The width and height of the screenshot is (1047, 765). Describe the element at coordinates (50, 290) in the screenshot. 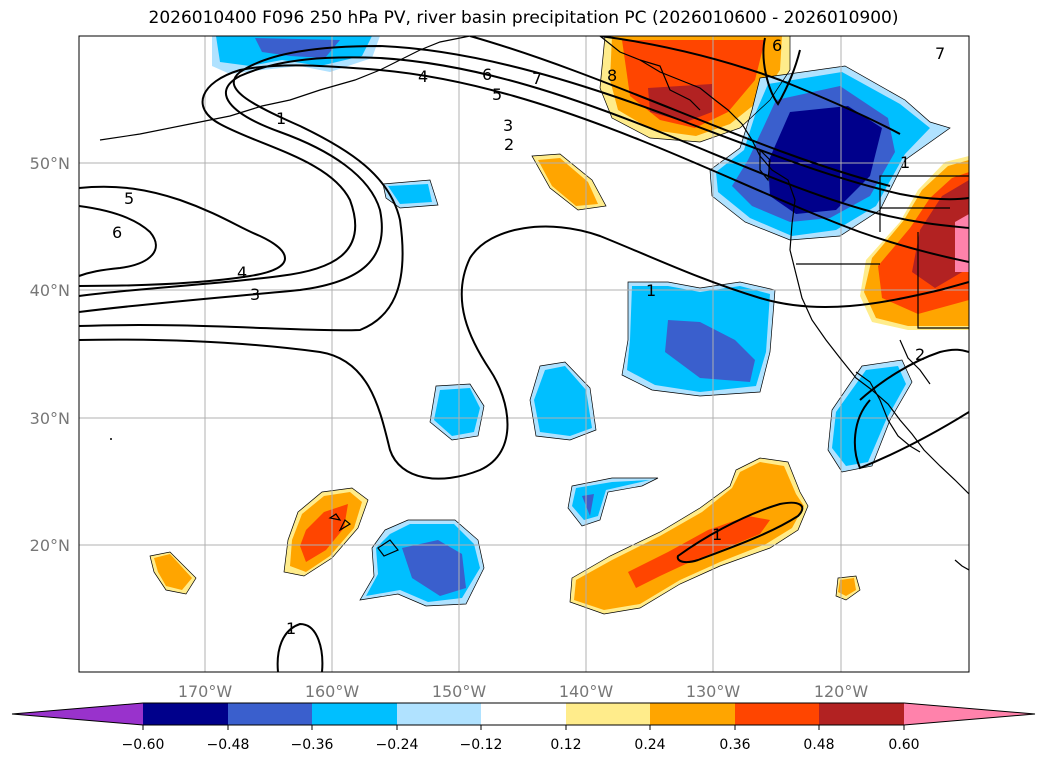

I see `lat-label: 40°N` at that location.